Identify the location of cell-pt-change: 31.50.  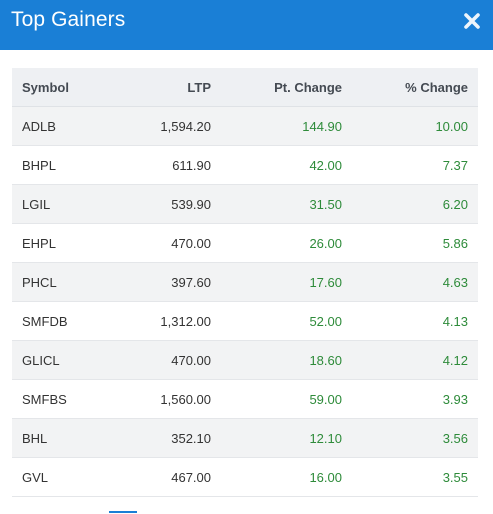
(286, 204).